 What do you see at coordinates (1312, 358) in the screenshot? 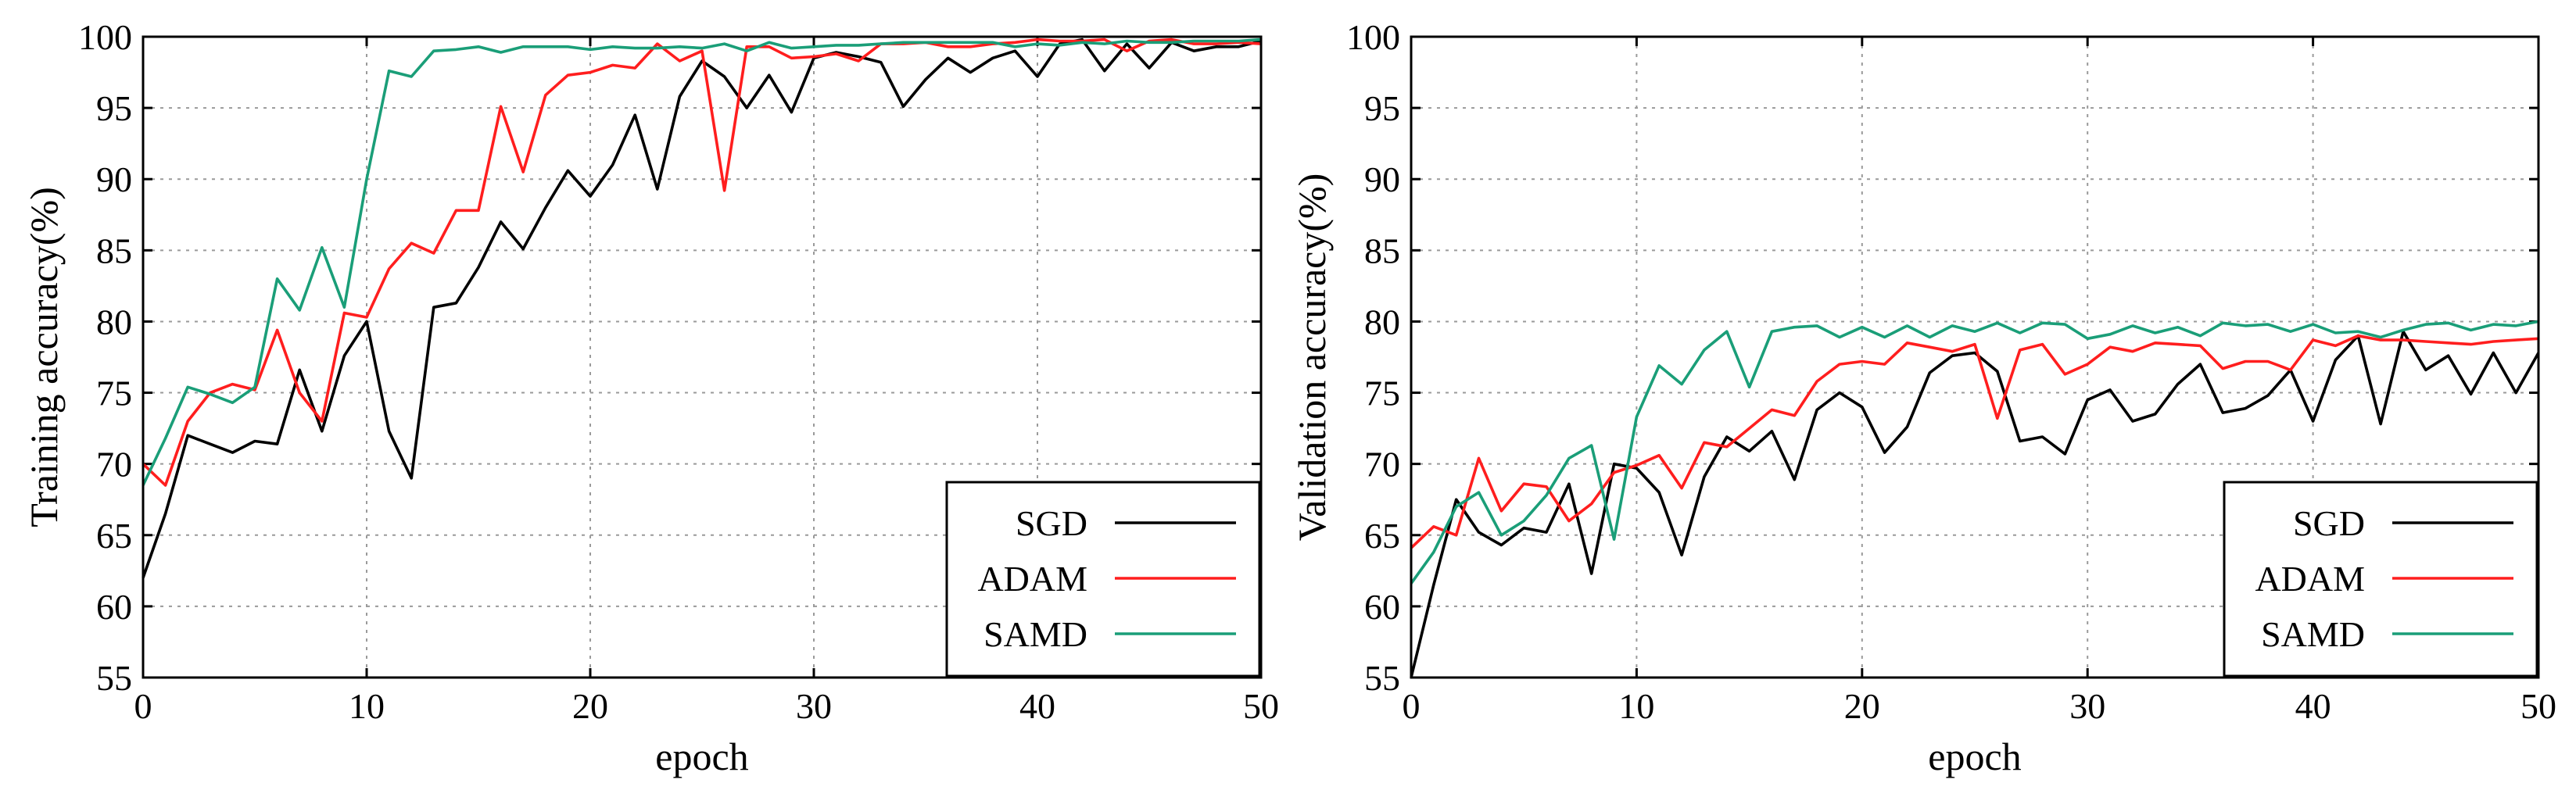
I see `y-axis-title: Validation accuracy(%)` at bounding box center [1312, 358].